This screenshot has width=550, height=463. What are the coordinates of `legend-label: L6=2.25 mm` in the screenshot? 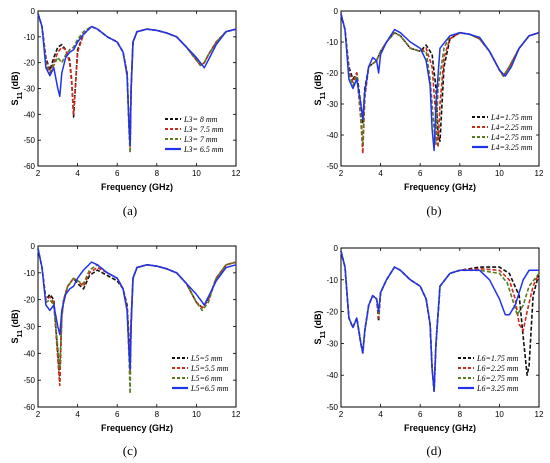 It's located at (497, 368).